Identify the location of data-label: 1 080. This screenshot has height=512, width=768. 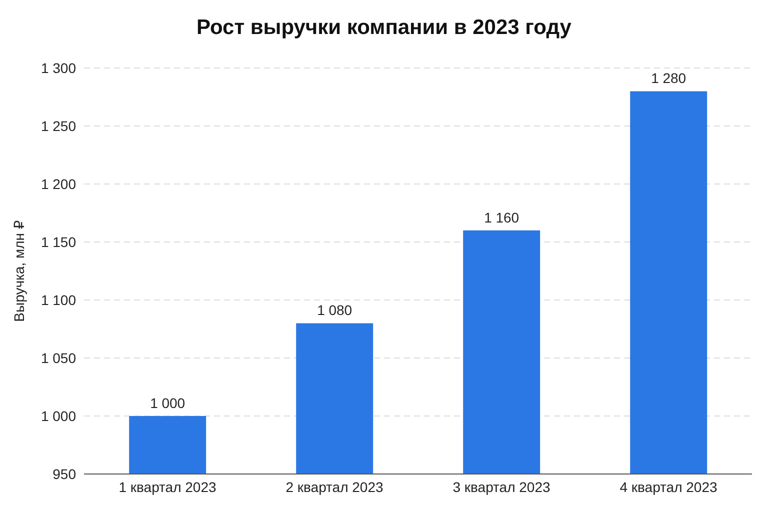
(334, 310).